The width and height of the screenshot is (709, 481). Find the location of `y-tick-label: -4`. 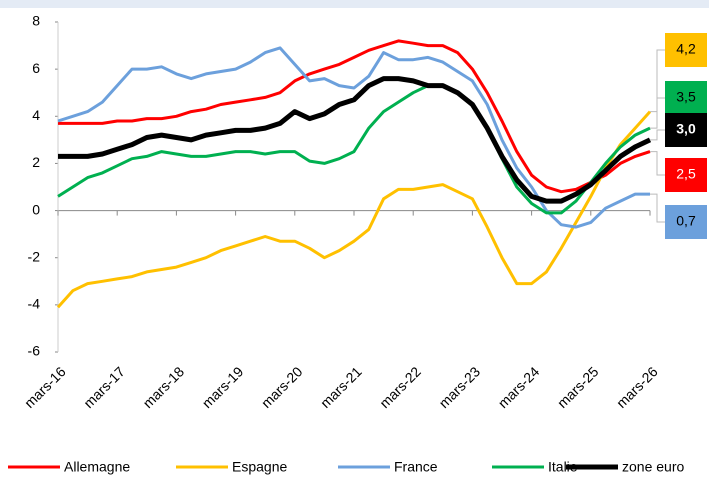

y-tick-label: -4 is located at coordinates (34, 304).